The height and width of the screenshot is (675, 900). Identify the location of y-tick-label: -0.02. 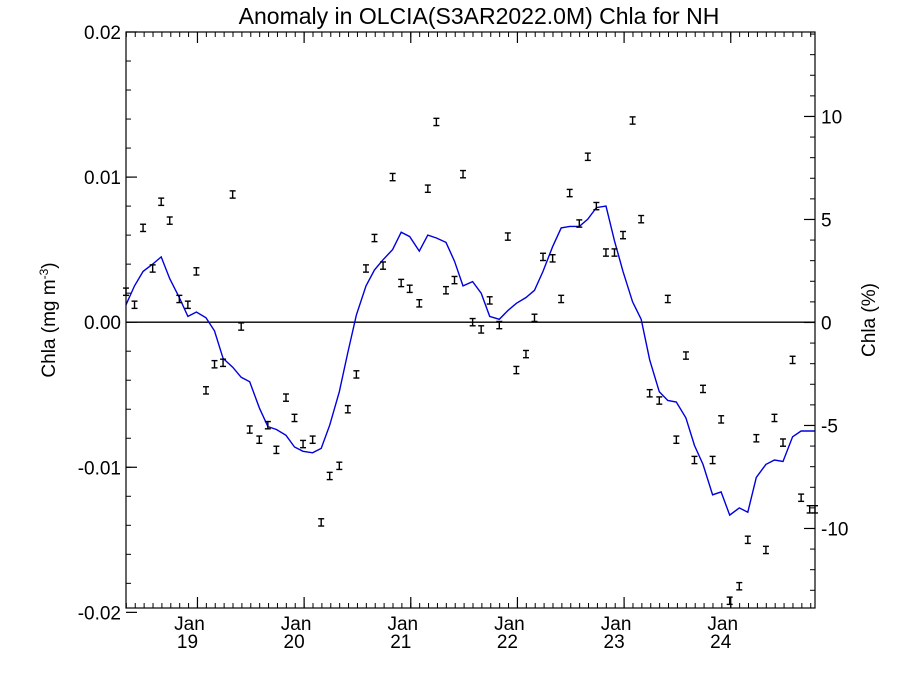
(99, 613).